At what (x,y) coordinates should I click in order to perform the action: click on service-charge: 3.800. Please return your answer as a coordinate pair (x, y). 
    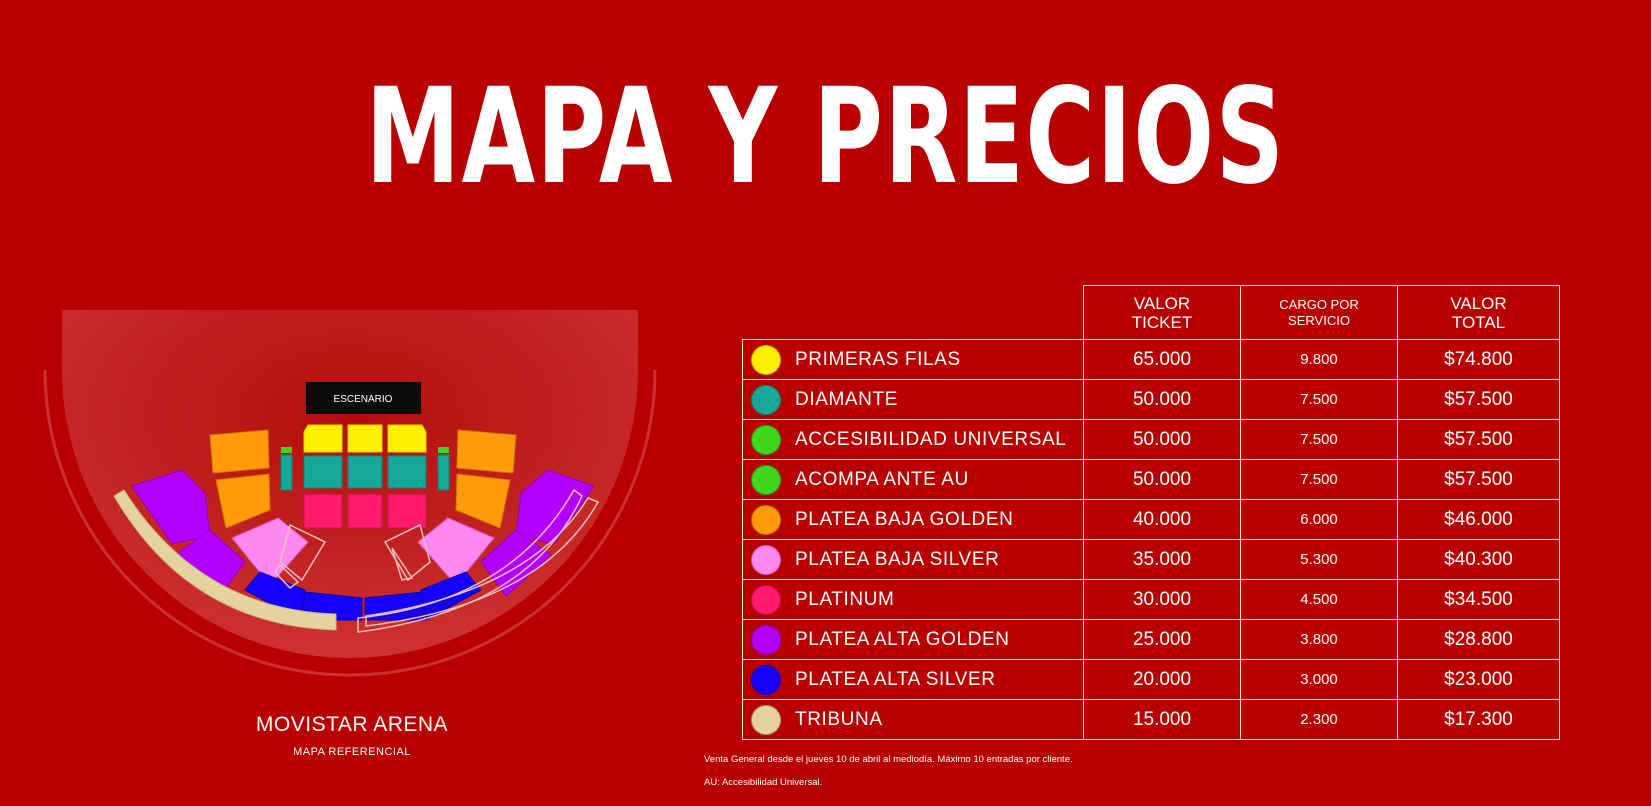
    Looking at the image, I should click on (1319, 639).